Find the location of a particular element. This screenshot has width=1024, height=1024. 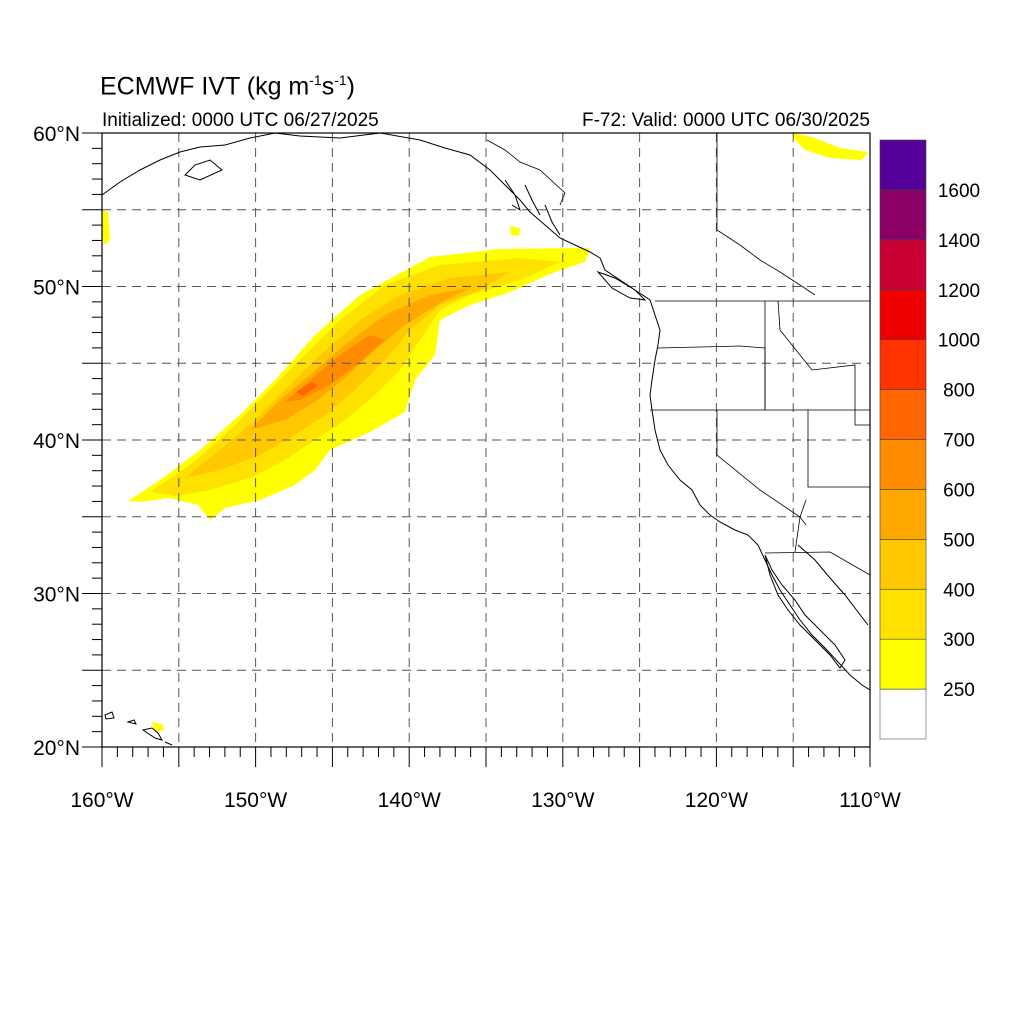

initialized-time: Initialized: 0000 UTC 06/27/2025 is located at coordinates (240, 120).